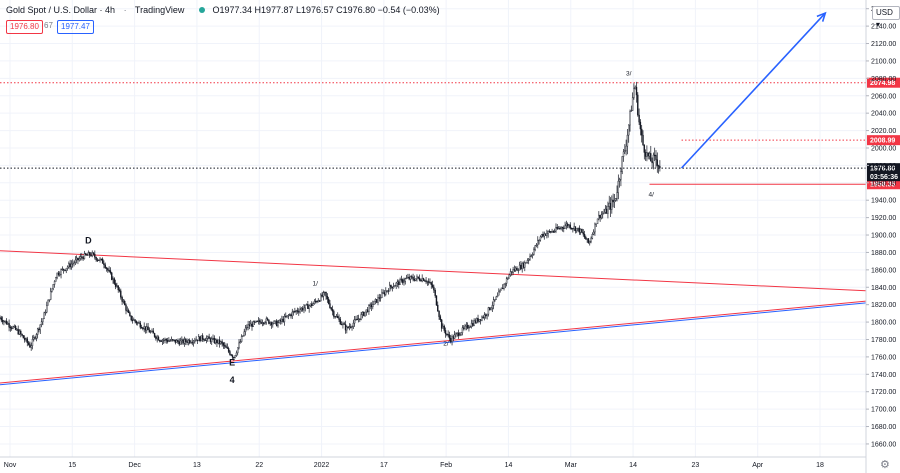  I want to click on time-tick-label: 2022, so click(322, 465).